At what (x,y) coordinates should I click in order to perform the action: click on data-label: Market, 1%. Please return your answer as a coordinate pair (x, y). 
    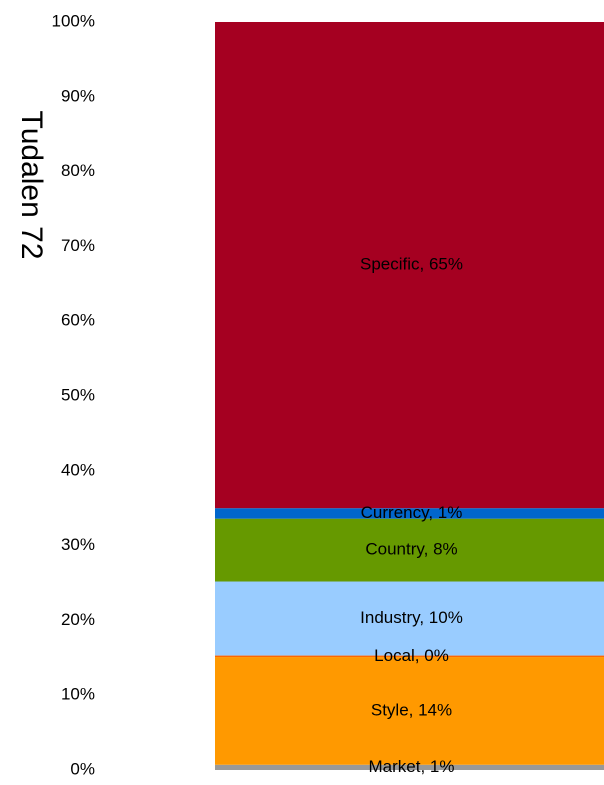
    Looking at the image, I should click on (412, 766).